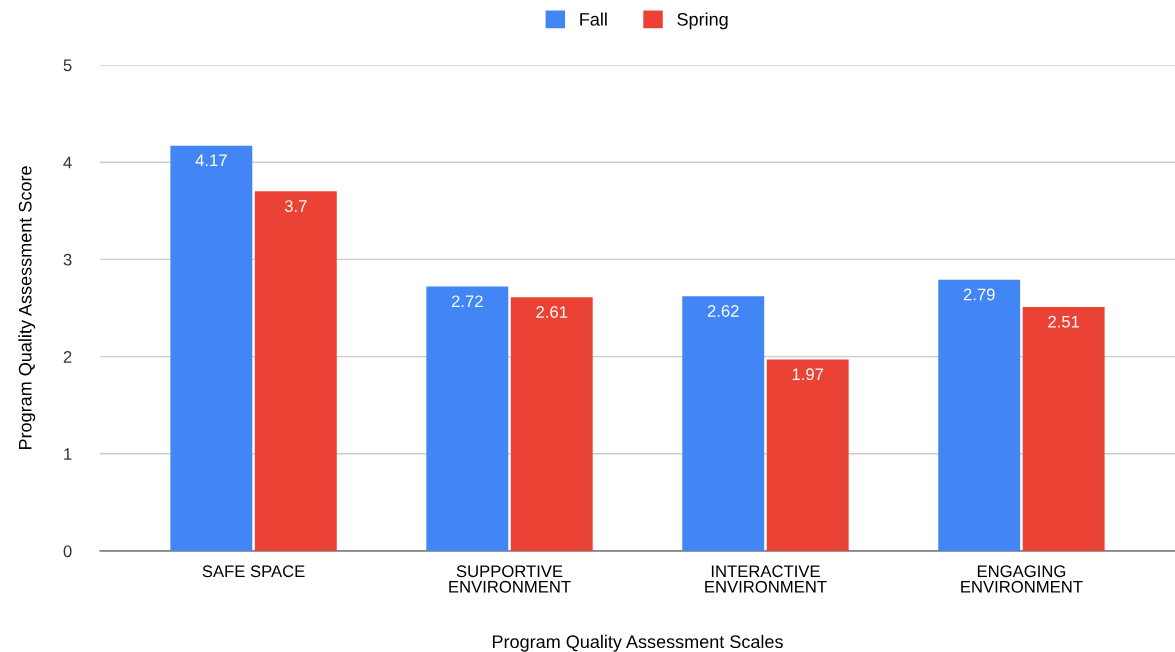  What do you see at coordinates (1064, 321) in the screenshot?
I see `data-label: 2.51` at bounding box center [1064, 321].